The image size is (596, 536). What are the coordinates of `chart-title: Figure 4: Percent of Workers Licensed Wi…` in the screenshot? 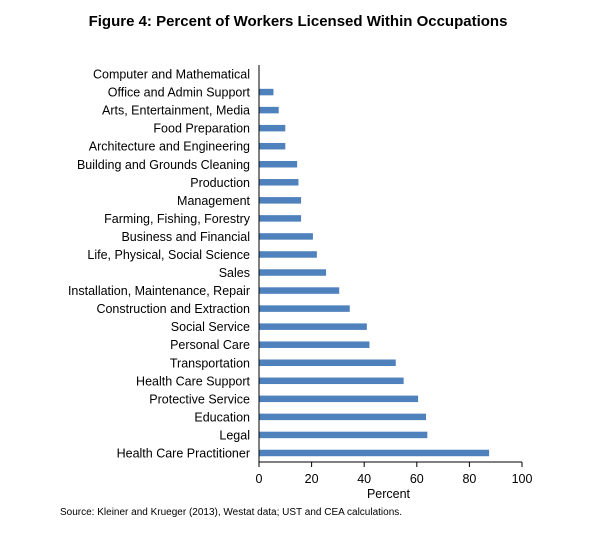 It's located at (298, 21).